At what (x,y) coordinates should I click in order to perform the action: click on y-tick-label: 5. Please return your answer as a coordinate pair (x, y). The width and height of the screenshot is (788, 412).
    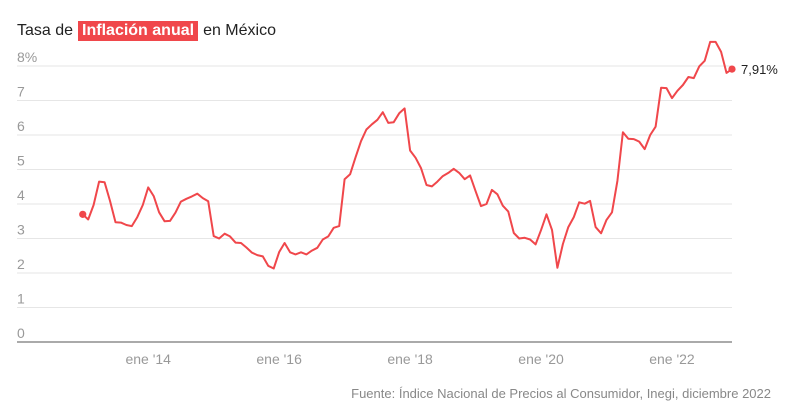
    Looking at the image, I should click on (21, 161).